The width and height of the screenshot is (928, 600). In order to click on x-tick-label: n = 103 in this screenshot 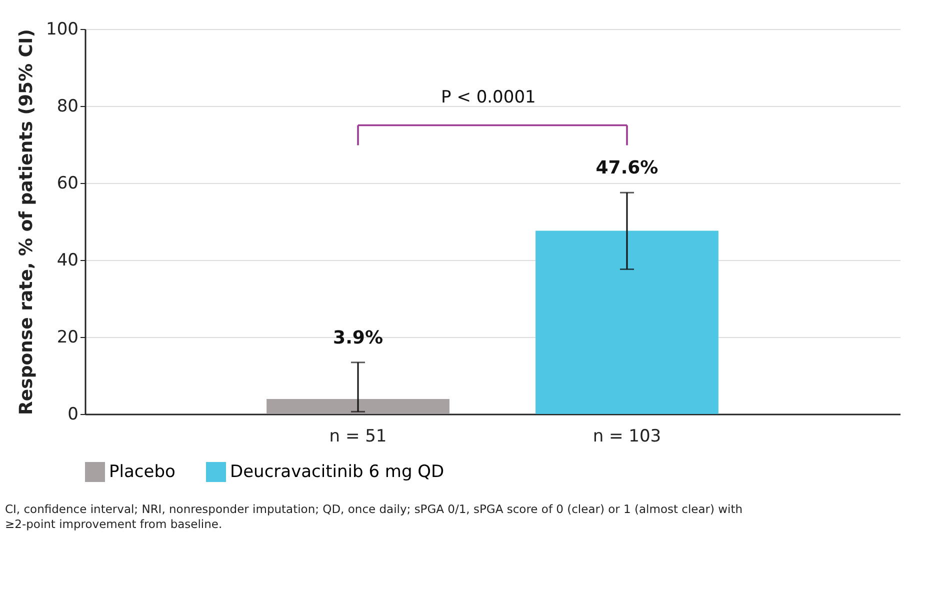, I will do `click(627, 436)`.